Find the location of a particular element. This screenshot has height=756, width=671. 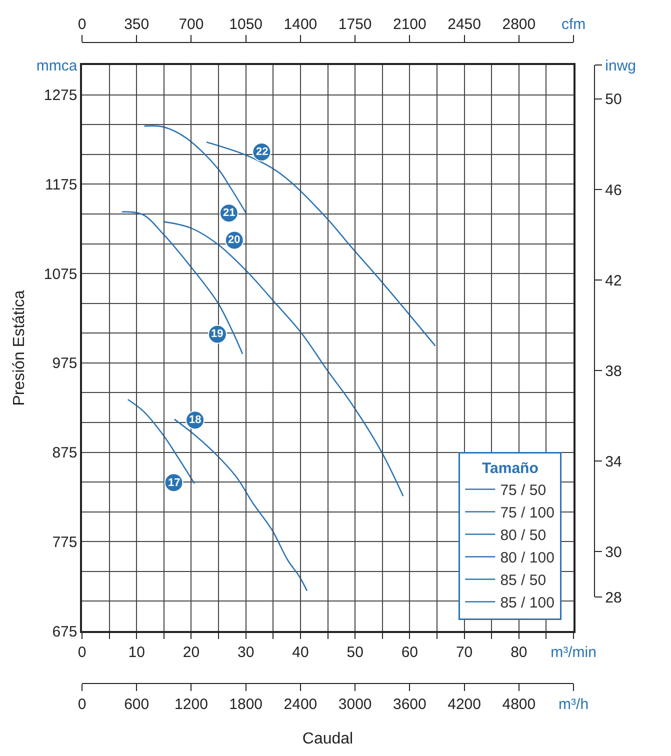

y2-tick-label: 34 is located at coordinates (613, 461).